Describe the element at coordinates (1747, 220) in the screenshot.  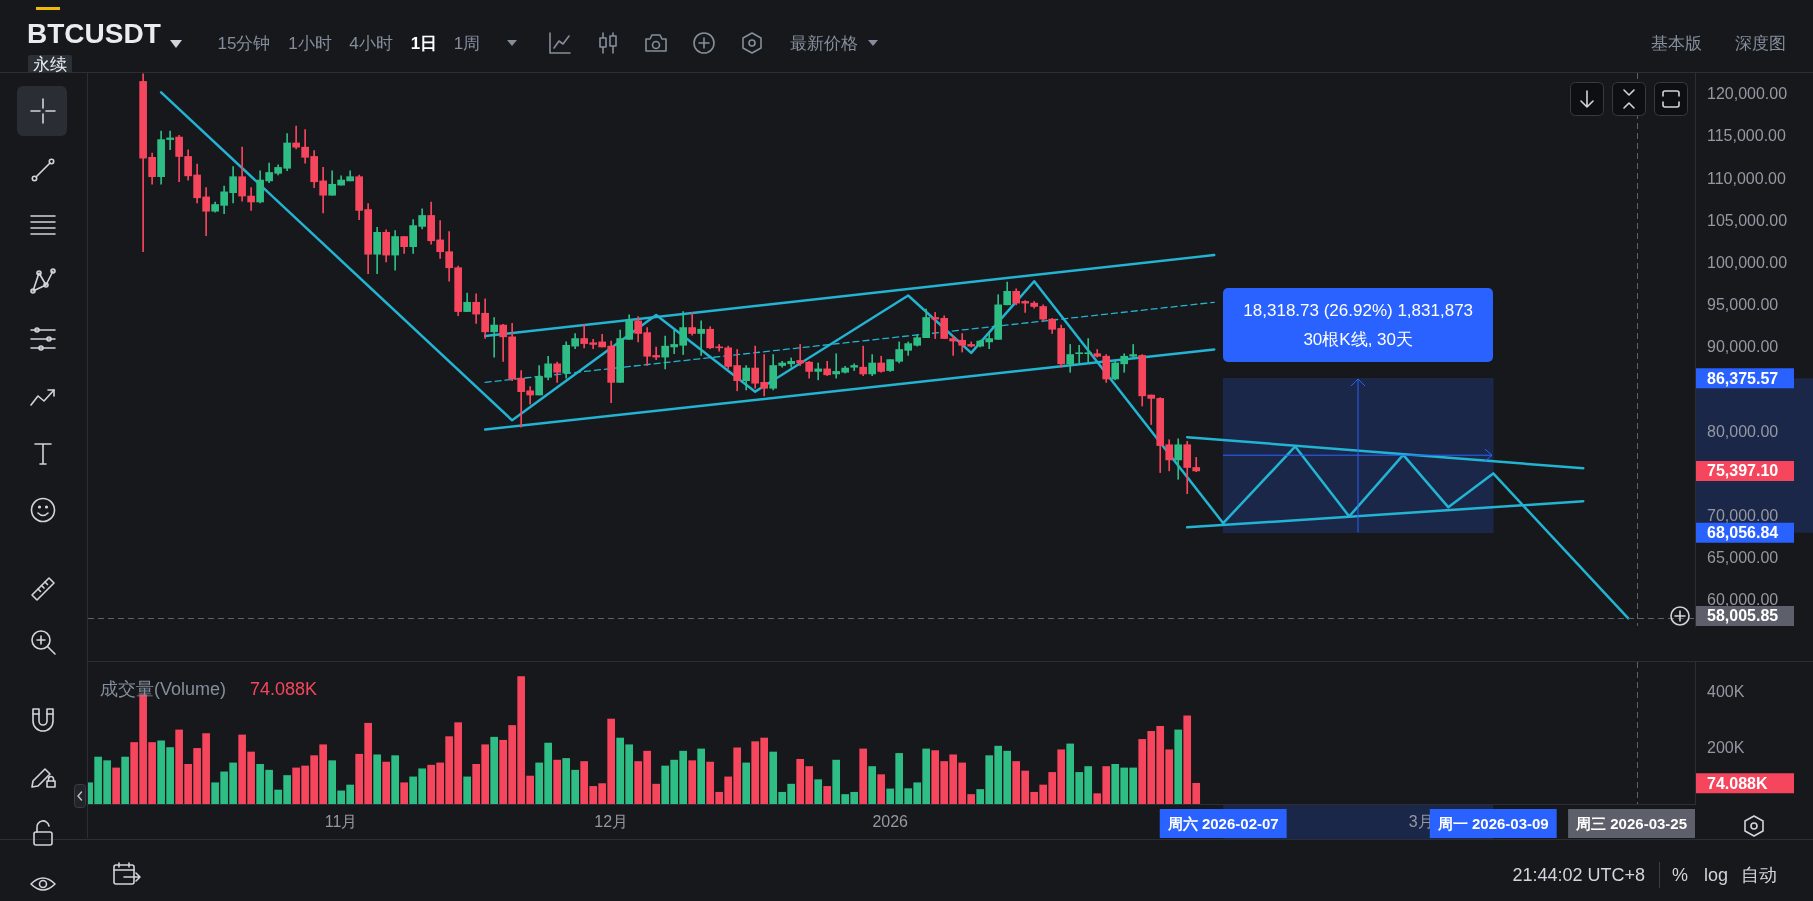
I see `y-tick-label: 105,000.00` at that location.